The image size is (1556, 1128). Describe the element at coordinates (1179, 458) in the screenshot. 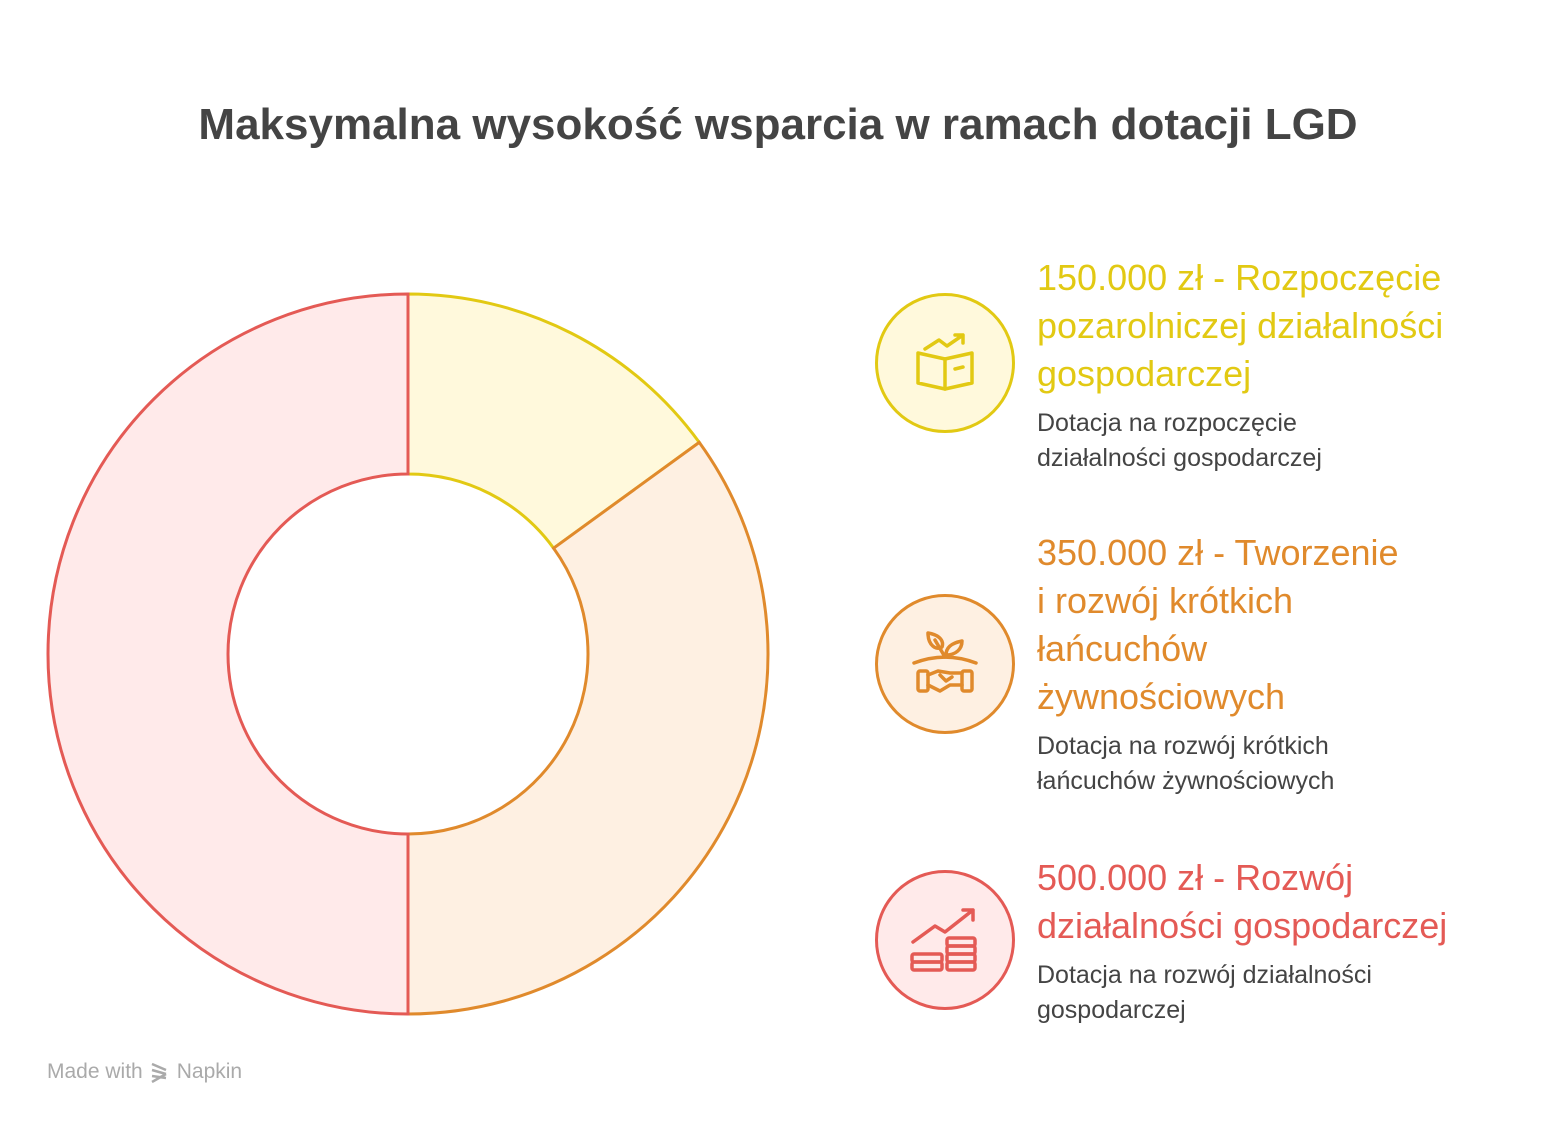

I see `item-desc-line: działalności gospodarczej` at that location.